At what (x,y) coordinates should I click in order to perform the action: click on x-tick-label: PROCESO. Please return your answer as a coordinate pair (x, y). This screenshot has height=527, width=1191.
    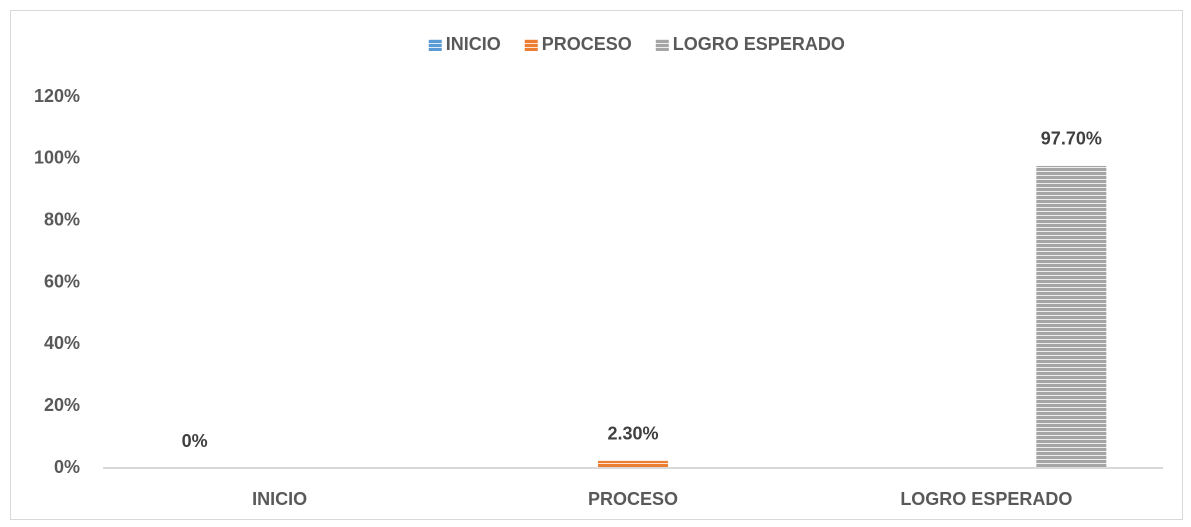
    Looking at the image, I should click on (633, 499).